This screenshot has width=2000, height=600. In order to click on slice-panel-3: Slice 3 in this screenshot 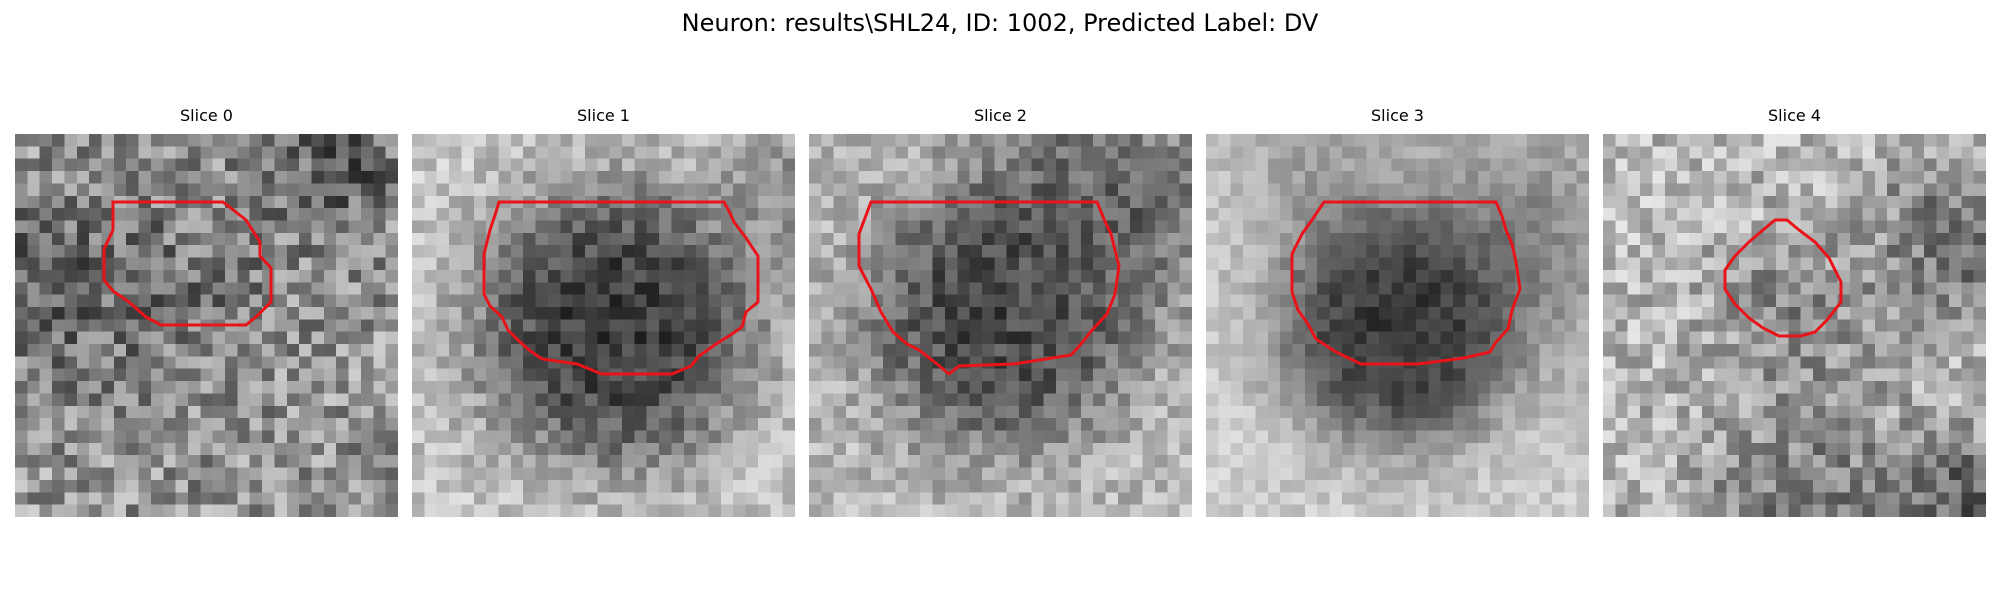, I will do `click(1397, 312)`.